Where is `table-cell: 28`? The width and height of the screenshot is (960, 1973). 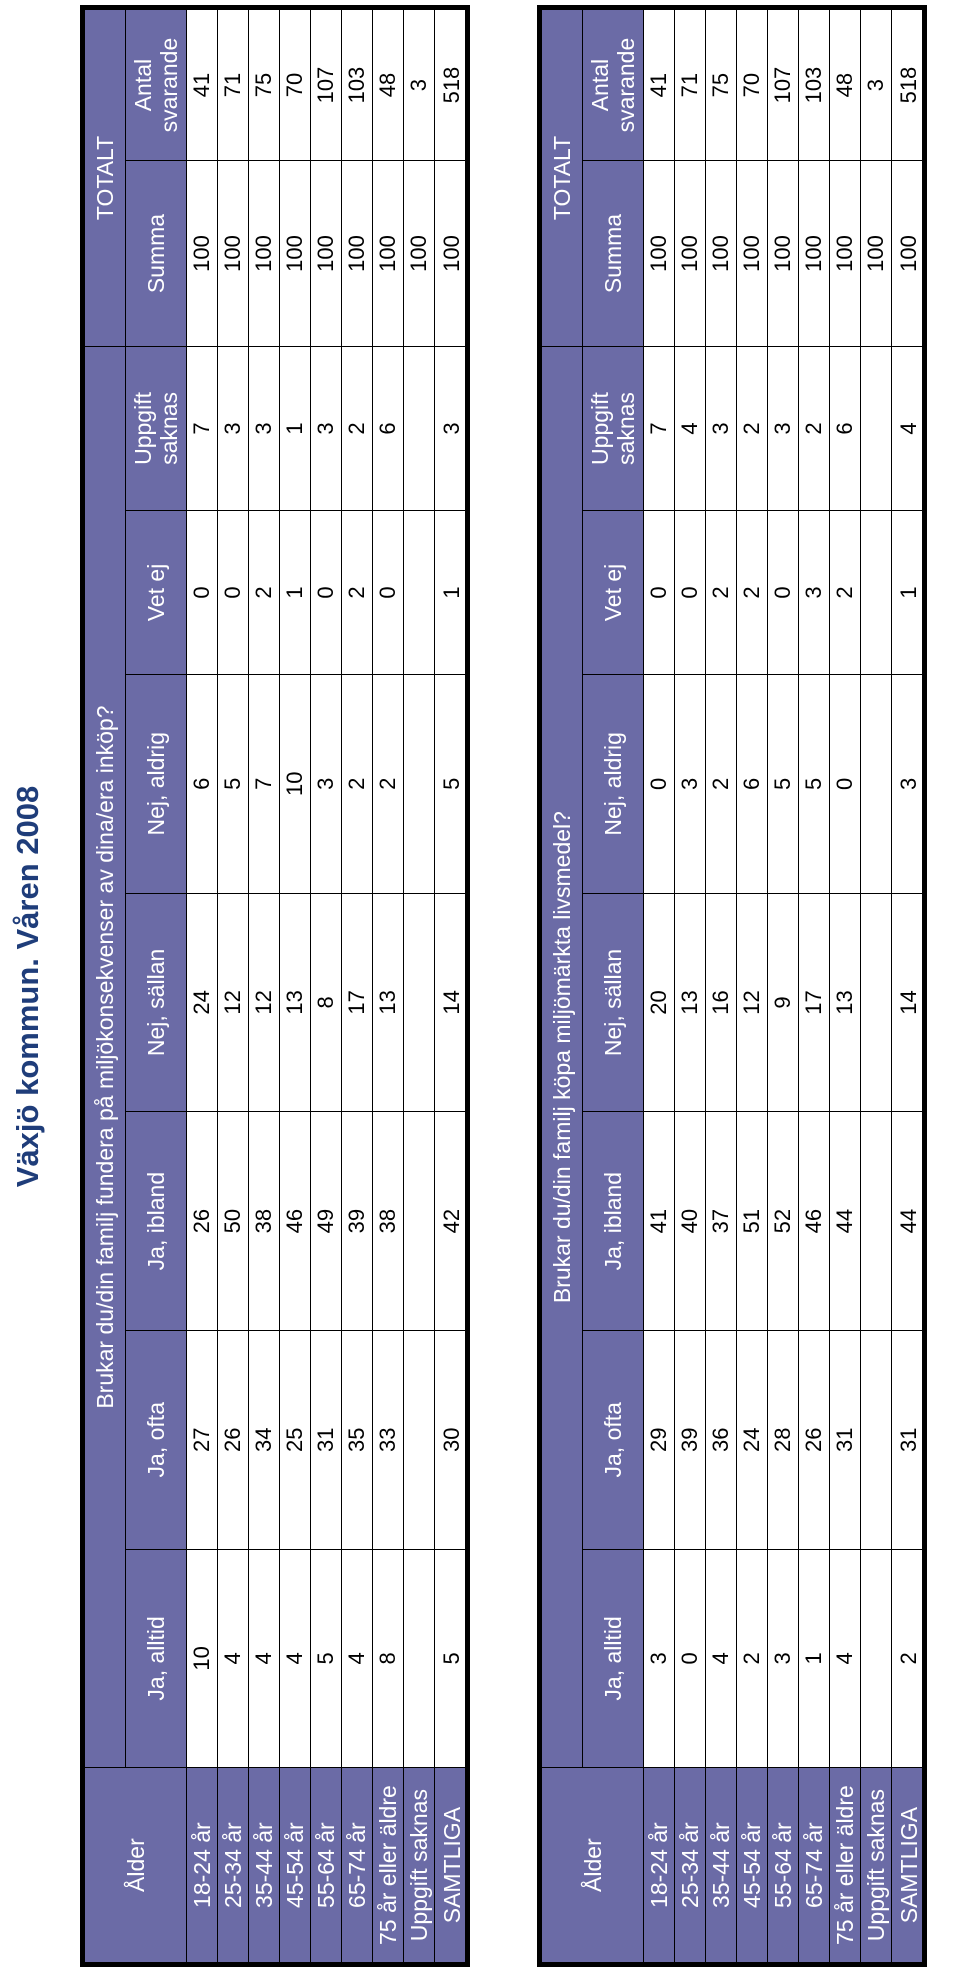 table-cell: 28 is located at coordinates (783, 1440).